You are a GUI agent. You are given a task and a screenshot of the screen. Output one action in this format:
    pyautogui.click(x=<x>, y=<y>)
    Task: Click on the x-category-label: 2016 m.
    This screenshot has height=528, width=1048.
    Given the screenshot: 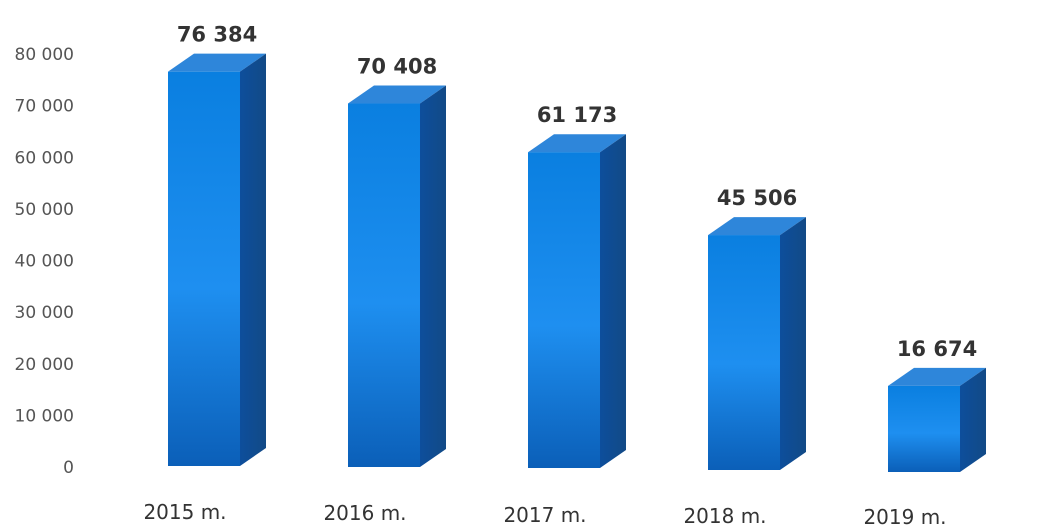 What is the action you would take?
    pyautogui.click(x=364, y=513)
    